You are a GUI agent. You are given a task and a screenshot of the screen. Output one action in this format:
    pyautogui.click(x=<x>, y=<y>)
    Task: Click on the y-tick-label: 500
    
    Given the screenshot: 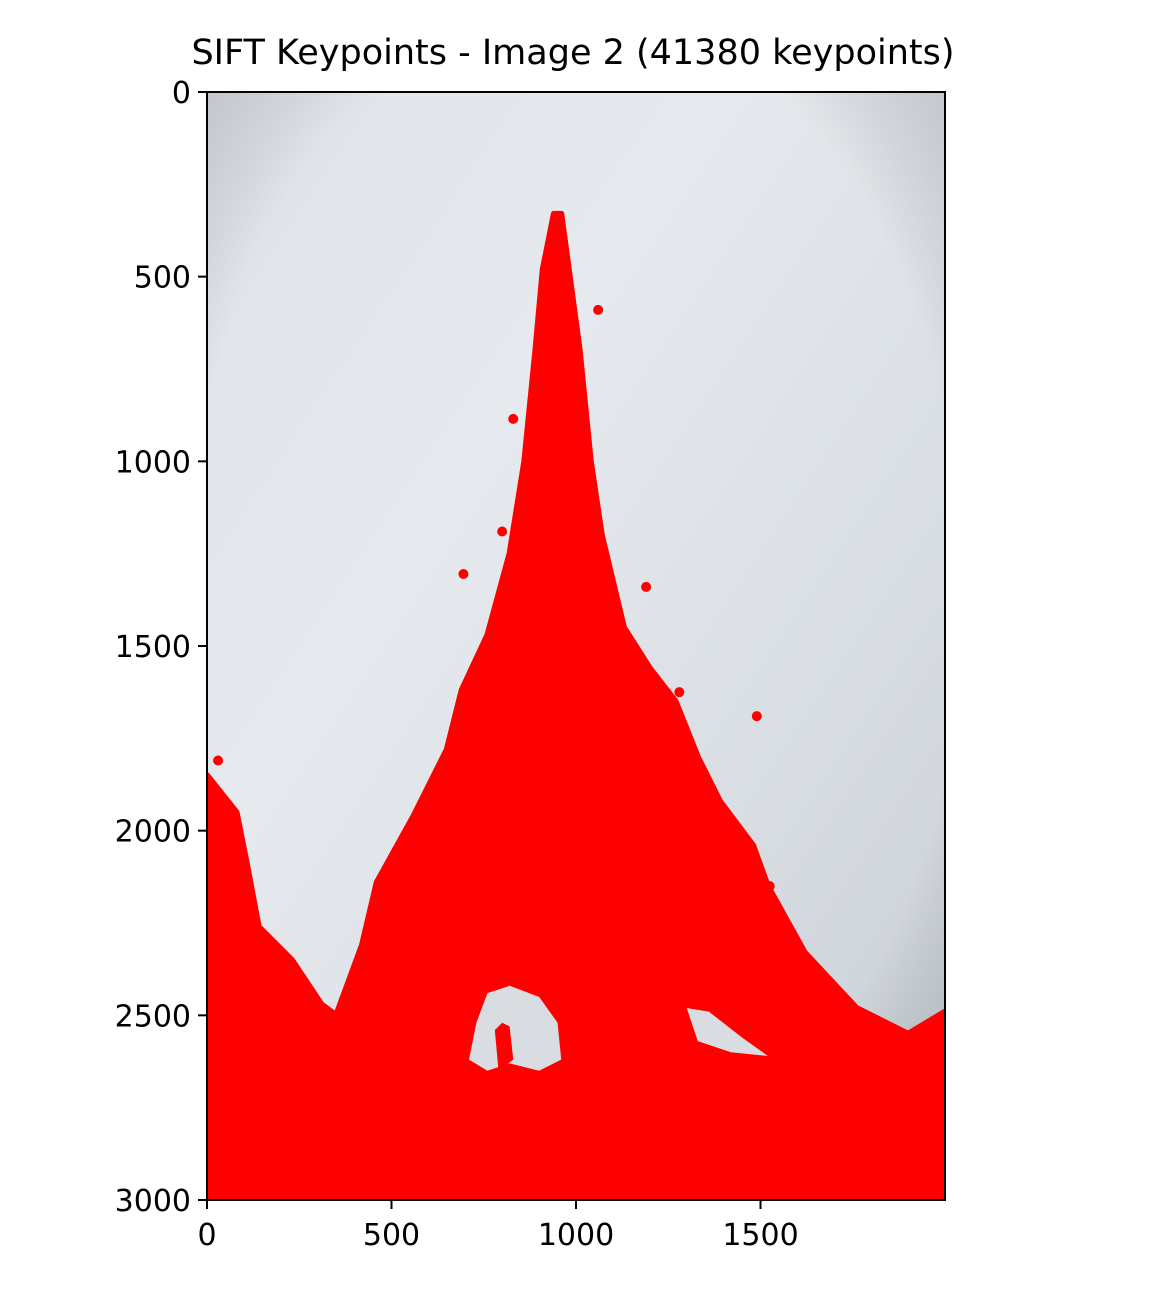 What is the action you would take?
    pyautogui.click(x=162, y=278)
    